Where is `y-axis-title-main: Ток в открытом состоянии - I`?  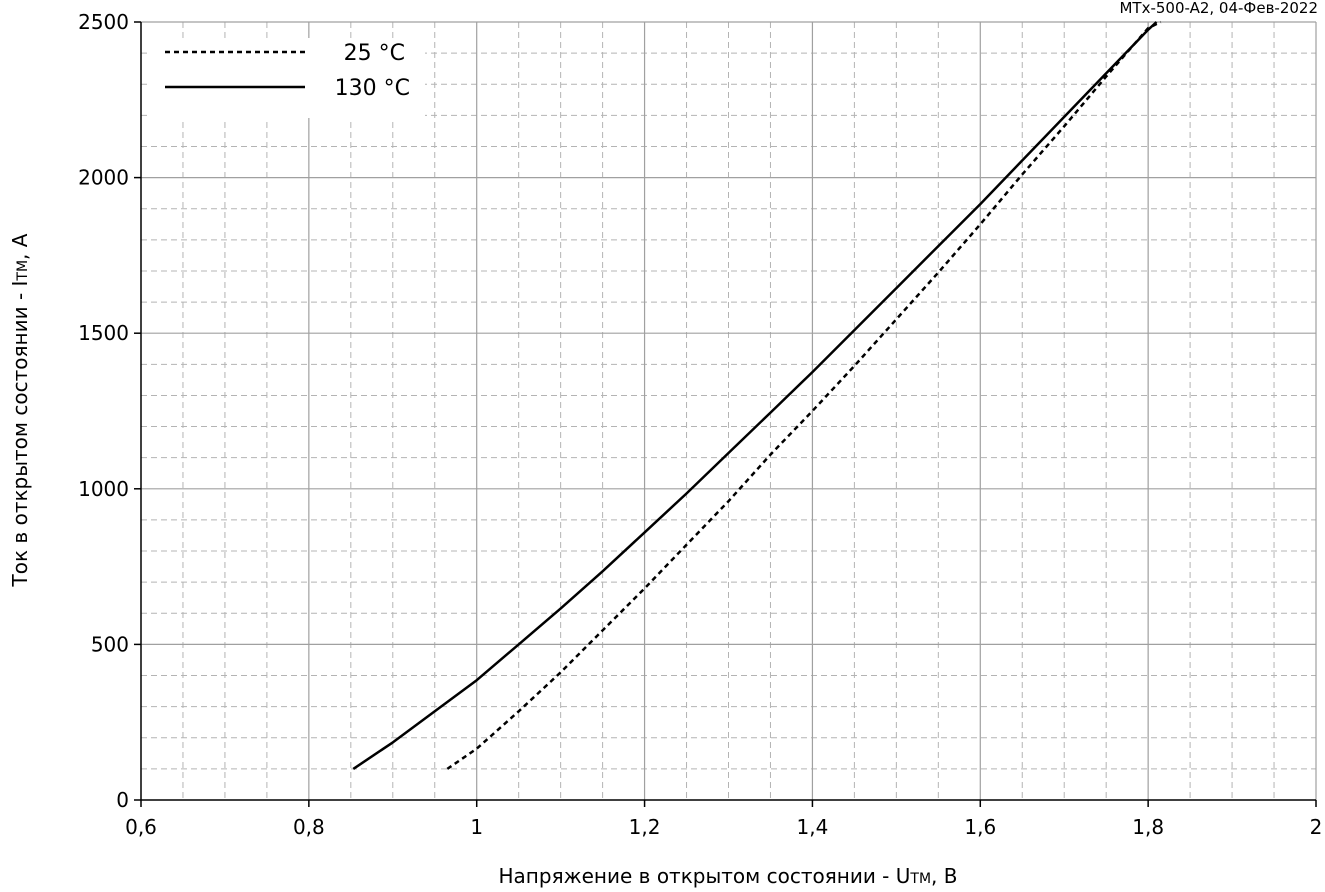 y-axis-title-main: Ток в открытом состоянии - I is located at coordinates (20, 434).